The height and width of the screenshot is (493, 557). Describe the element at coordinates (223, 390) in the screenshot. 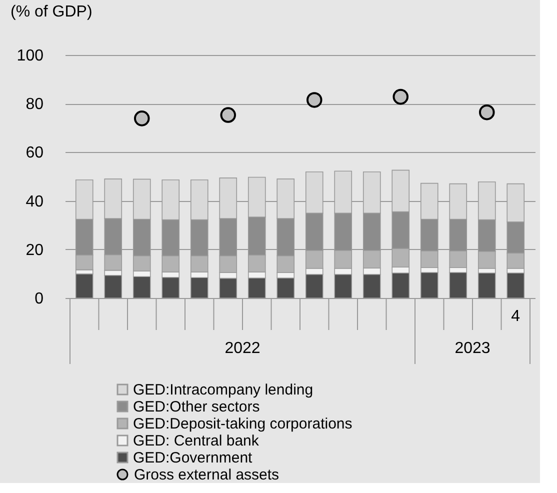

I see `legend-label: GED:Intracompany lending` at that location.